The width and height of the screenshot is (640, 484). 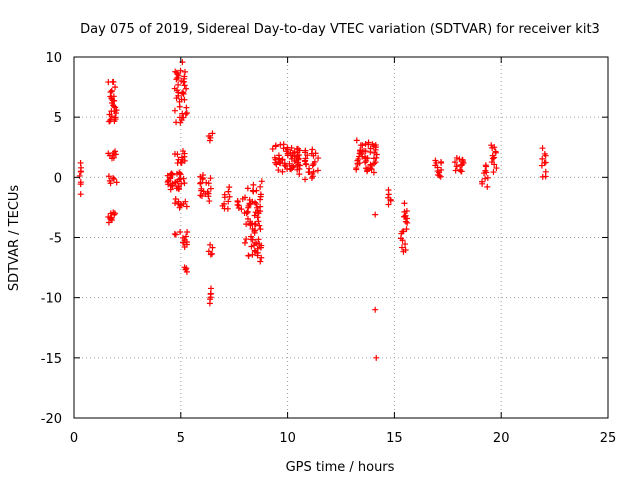 I want to click on x-tick-label: 15, so click(x=394, y=438).